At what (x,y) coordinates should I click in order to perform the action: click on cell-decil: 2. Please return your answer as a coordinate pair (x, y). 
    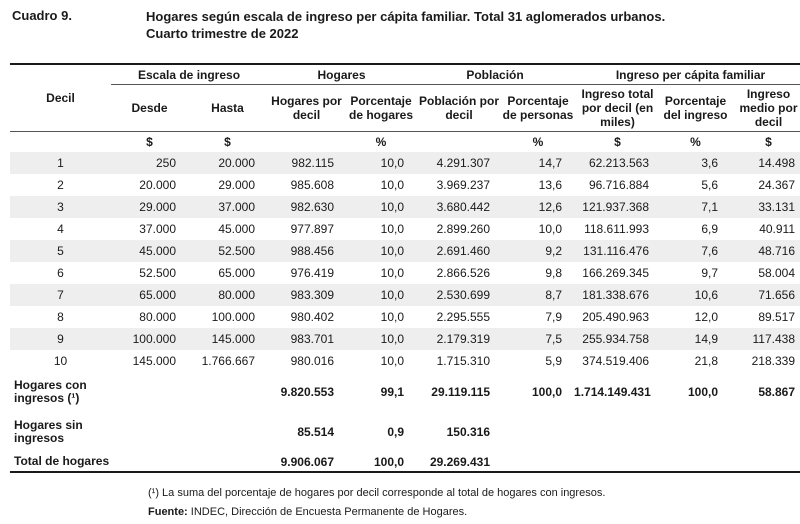
    Looking at the image, I should click on (60, 185).